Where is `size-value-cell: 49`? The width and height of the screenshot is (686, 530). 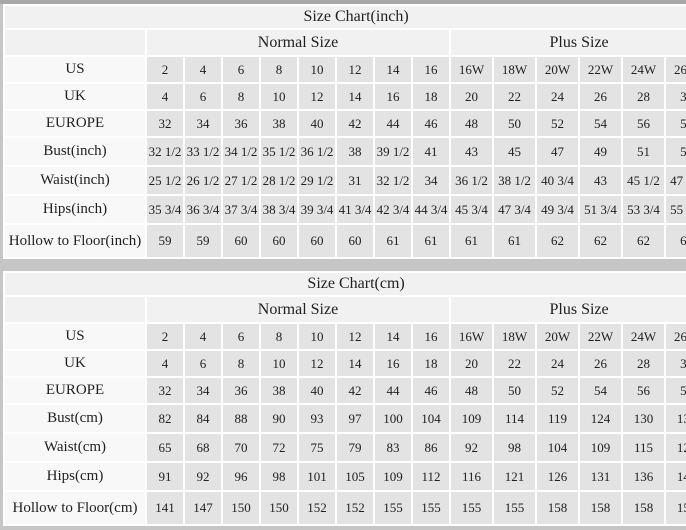 size-value-cell: 49 is located at coordinates (600, 151).